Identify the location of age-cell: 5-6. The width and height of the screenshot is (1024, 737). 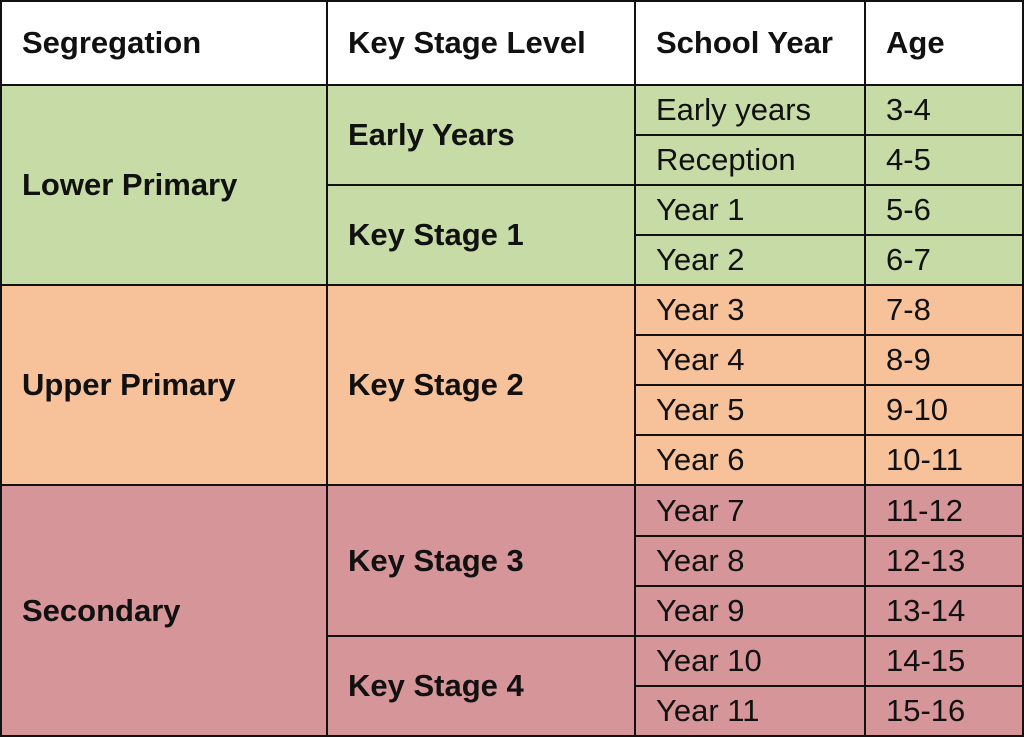
(944, 210).